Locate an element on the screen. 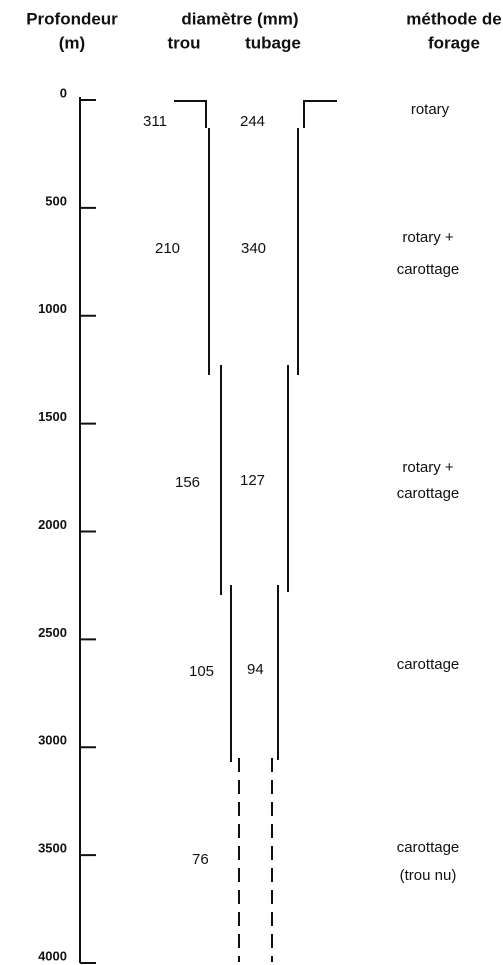  tick-label: 0 is located at coordinates (63, 92).